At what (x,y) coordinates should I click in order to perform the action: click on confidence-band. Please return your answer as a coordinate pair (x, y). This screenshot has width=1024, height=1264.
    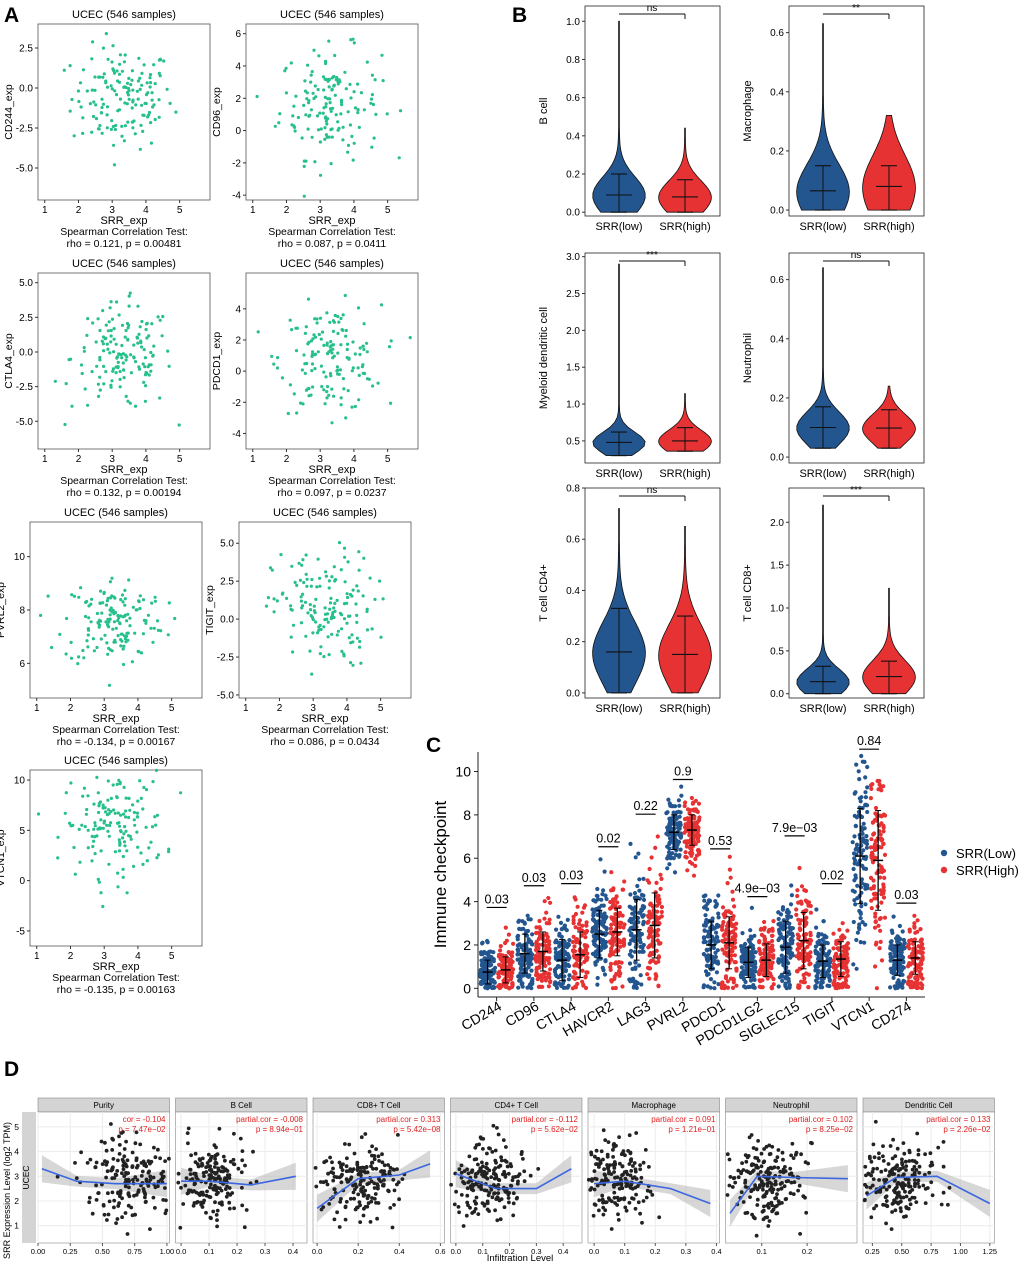
    Looking at the image, I should click on (238, 1178).